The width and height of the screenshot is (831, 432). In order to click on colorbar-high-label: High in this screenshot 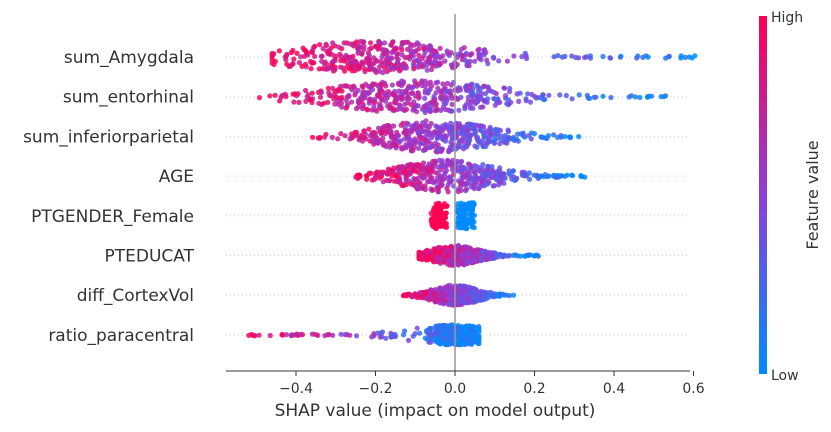, I will do `click(787, 18)`.